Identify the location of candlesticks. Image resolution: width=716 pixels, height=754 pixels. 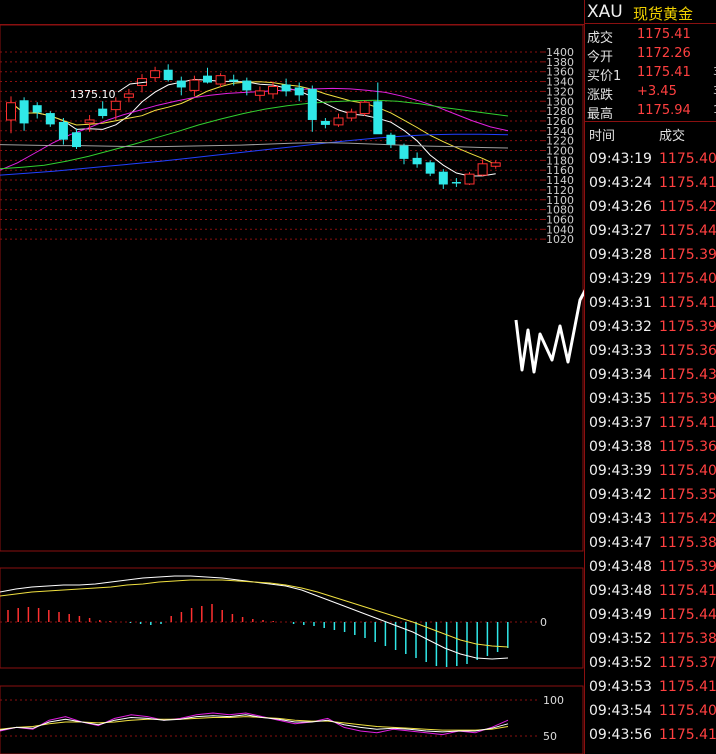
(253, 126).